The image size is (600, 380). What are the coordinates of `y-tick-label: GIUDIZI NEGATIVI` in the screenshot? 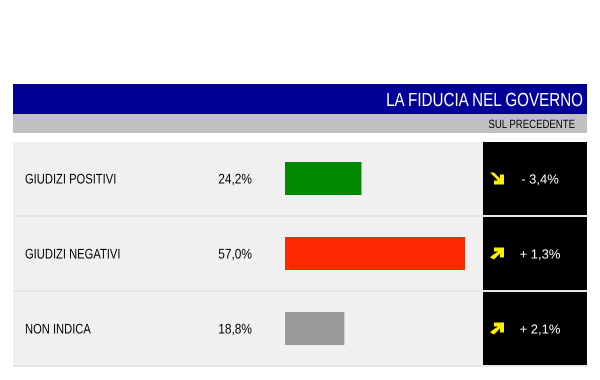 It's located at (72, 254).